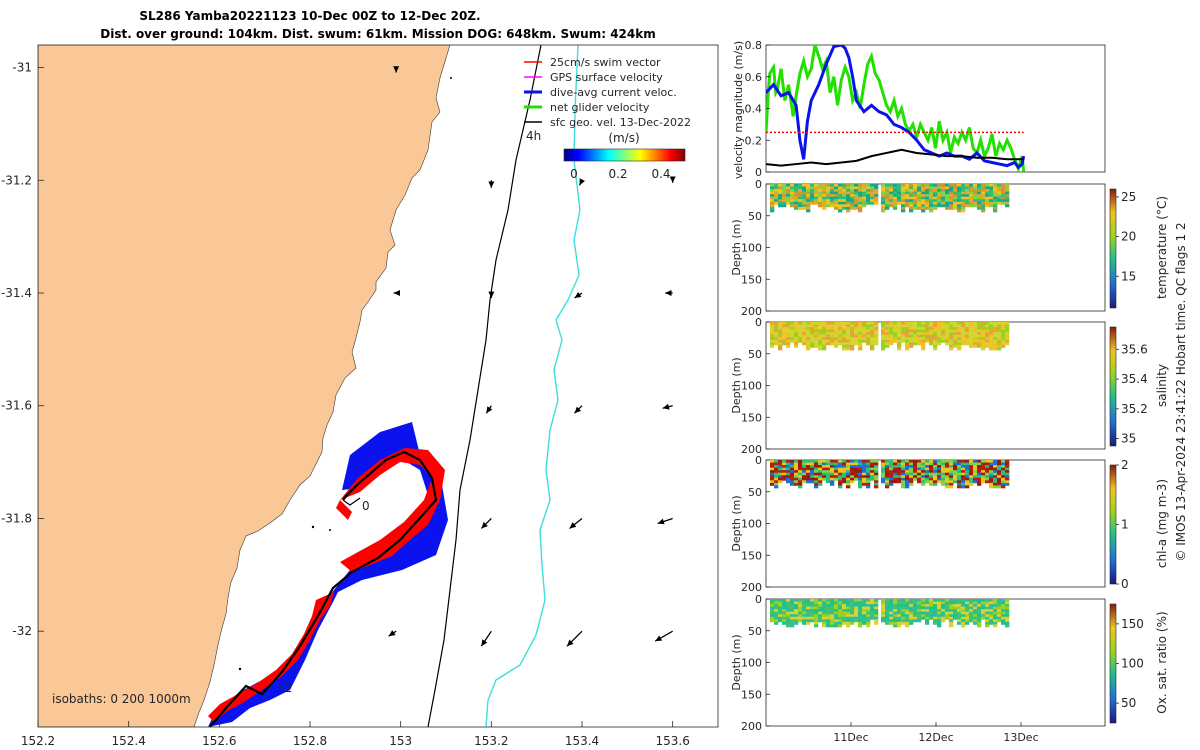 The height and width of the screenshot is (750, 1200). What do you see at coordinates (1125, 584) in the screenshot?
I see `colorbar-tick-label: 0` at bounding box center [1125, 584].